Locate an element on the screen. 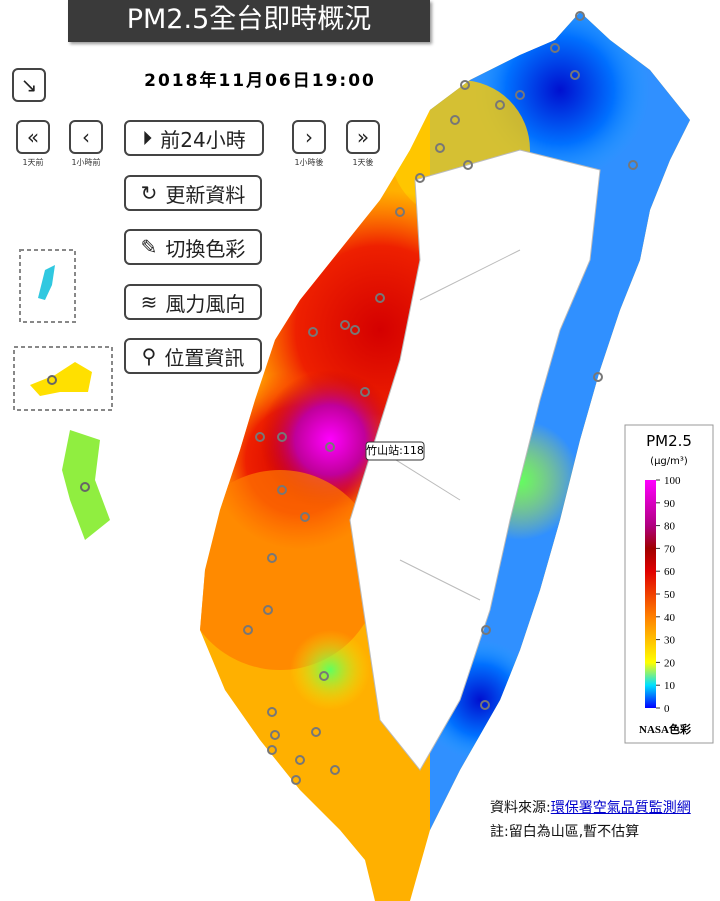  legend-tick-label: 10 is located at coordinates (670, 686).